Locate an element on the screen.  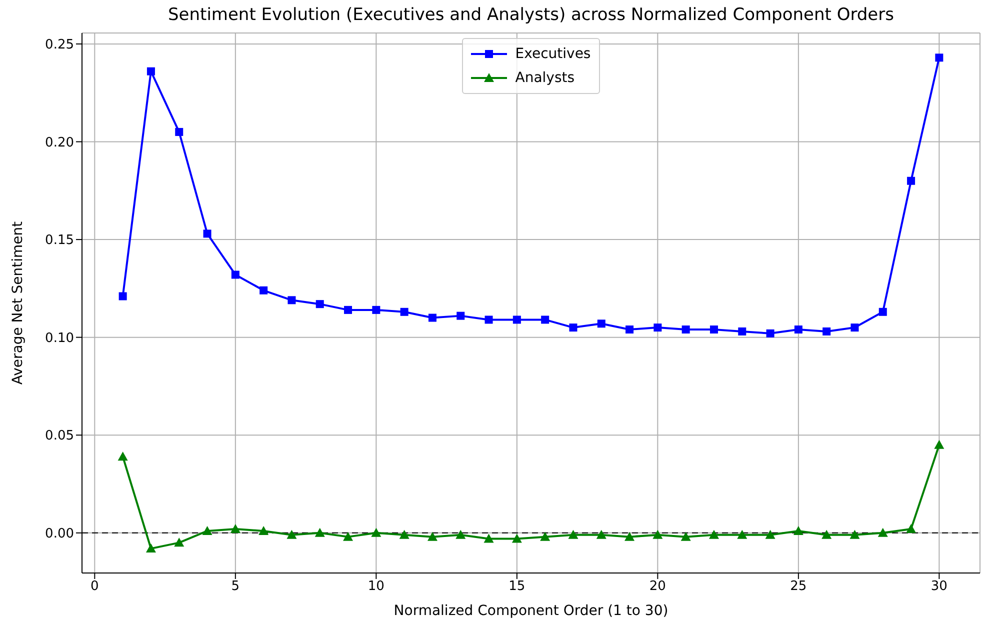
y-tick-label: 0.15 is located at coordinates (59, 240).